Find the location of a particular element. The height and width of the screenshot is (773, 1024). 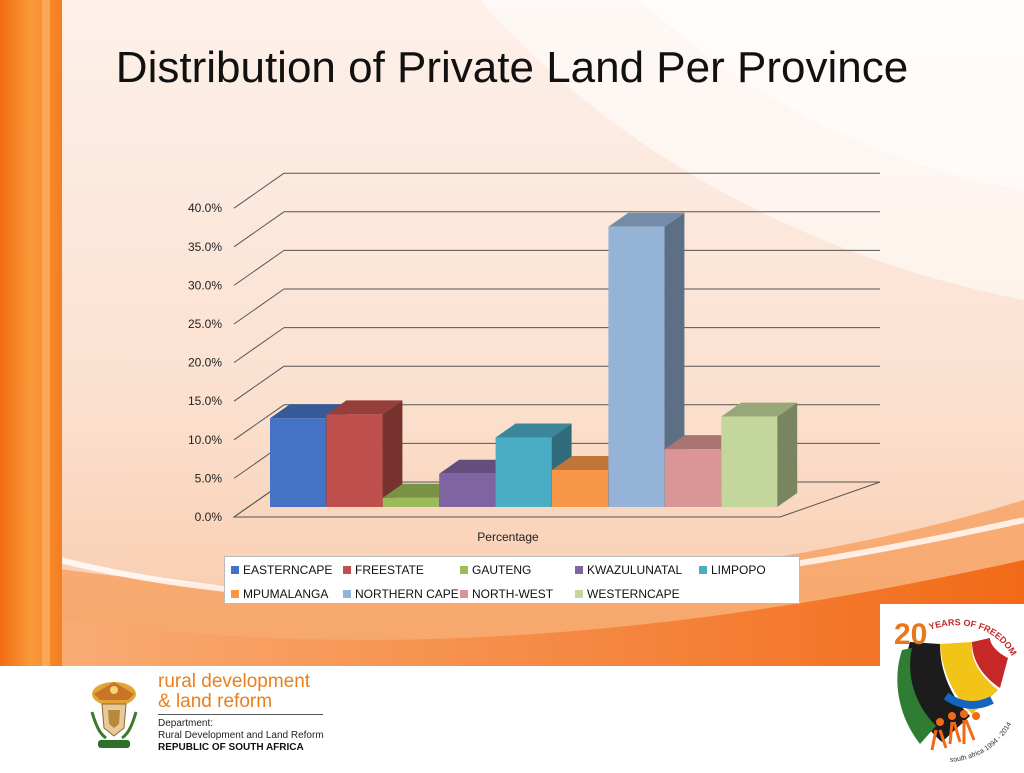

y-tick-label: 5.0% is located at coordinates (209, 478).